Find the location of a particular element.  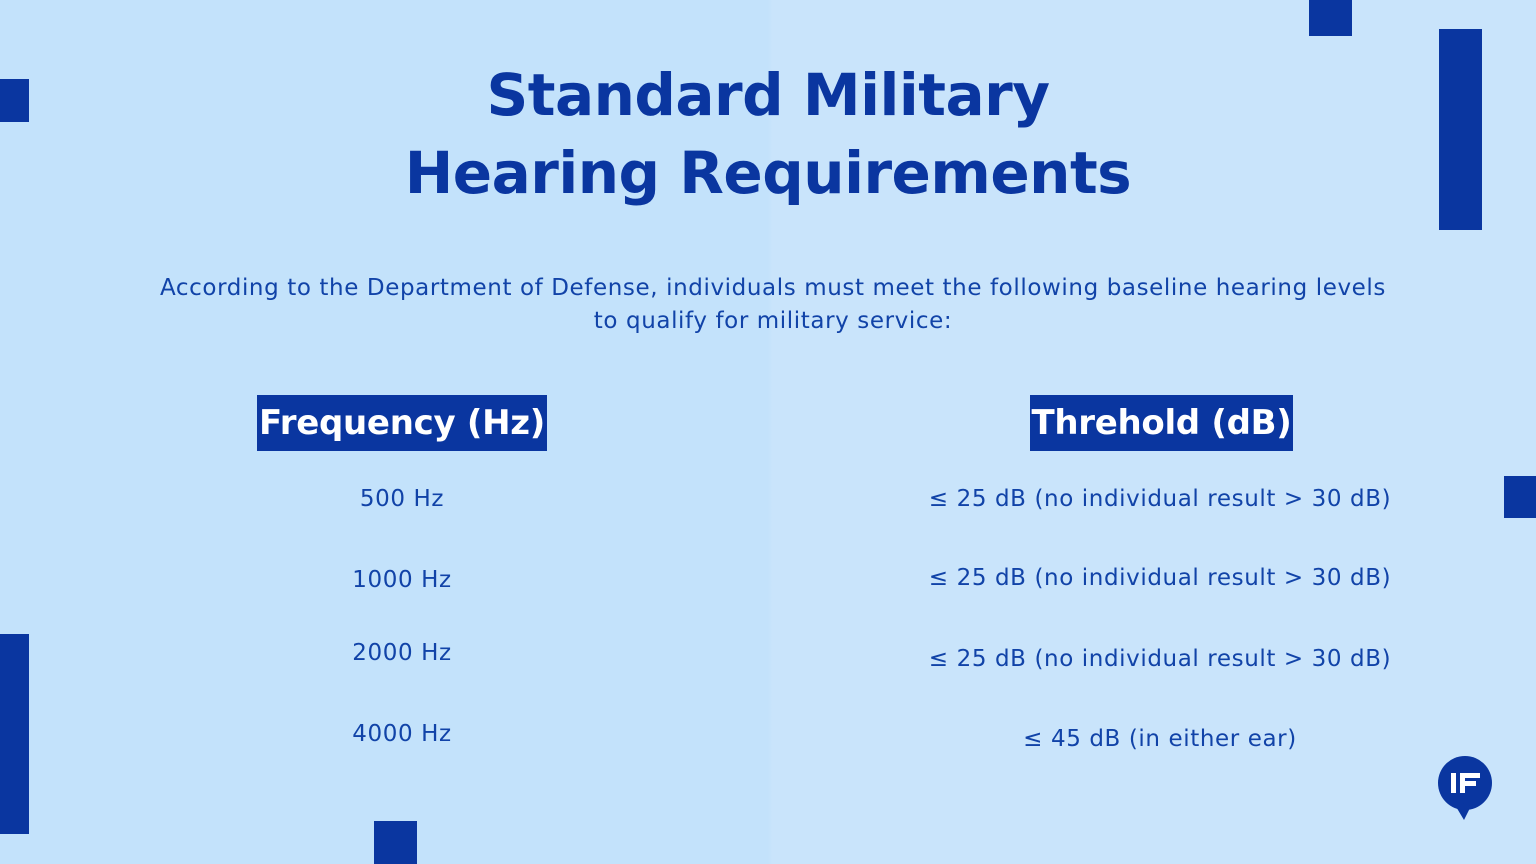

threshold-column-header: Threhold (dB) is located at coordinates (1161, 423).